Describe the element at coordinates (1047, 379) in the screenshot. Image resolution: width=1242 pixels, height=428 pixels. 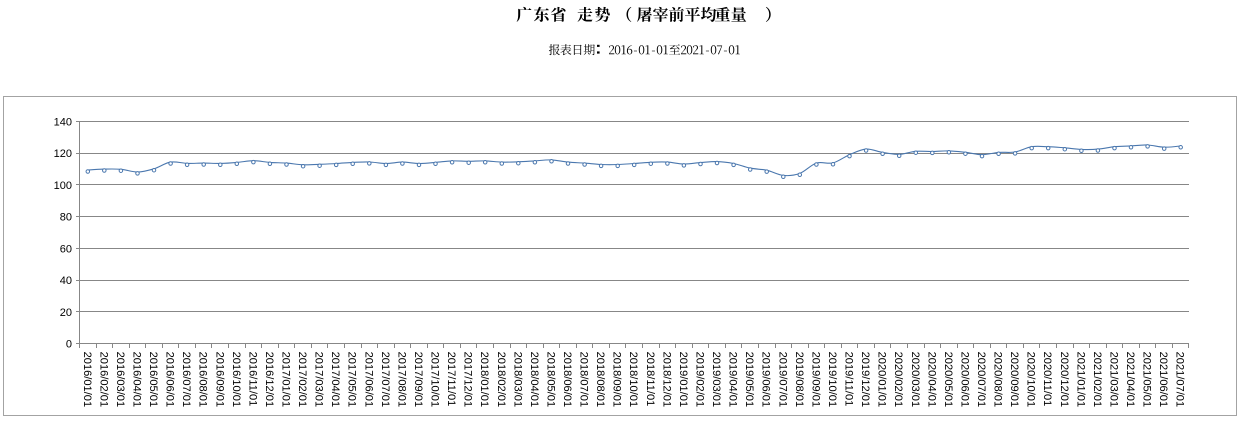
I see `svg-text: 2020/11/01` at that location.